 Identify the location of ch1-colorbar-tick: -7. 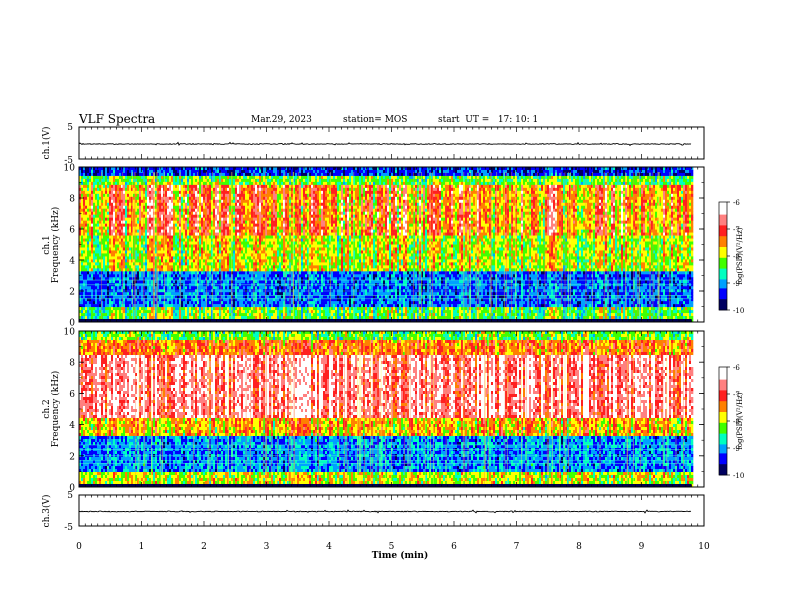
(736, 230).